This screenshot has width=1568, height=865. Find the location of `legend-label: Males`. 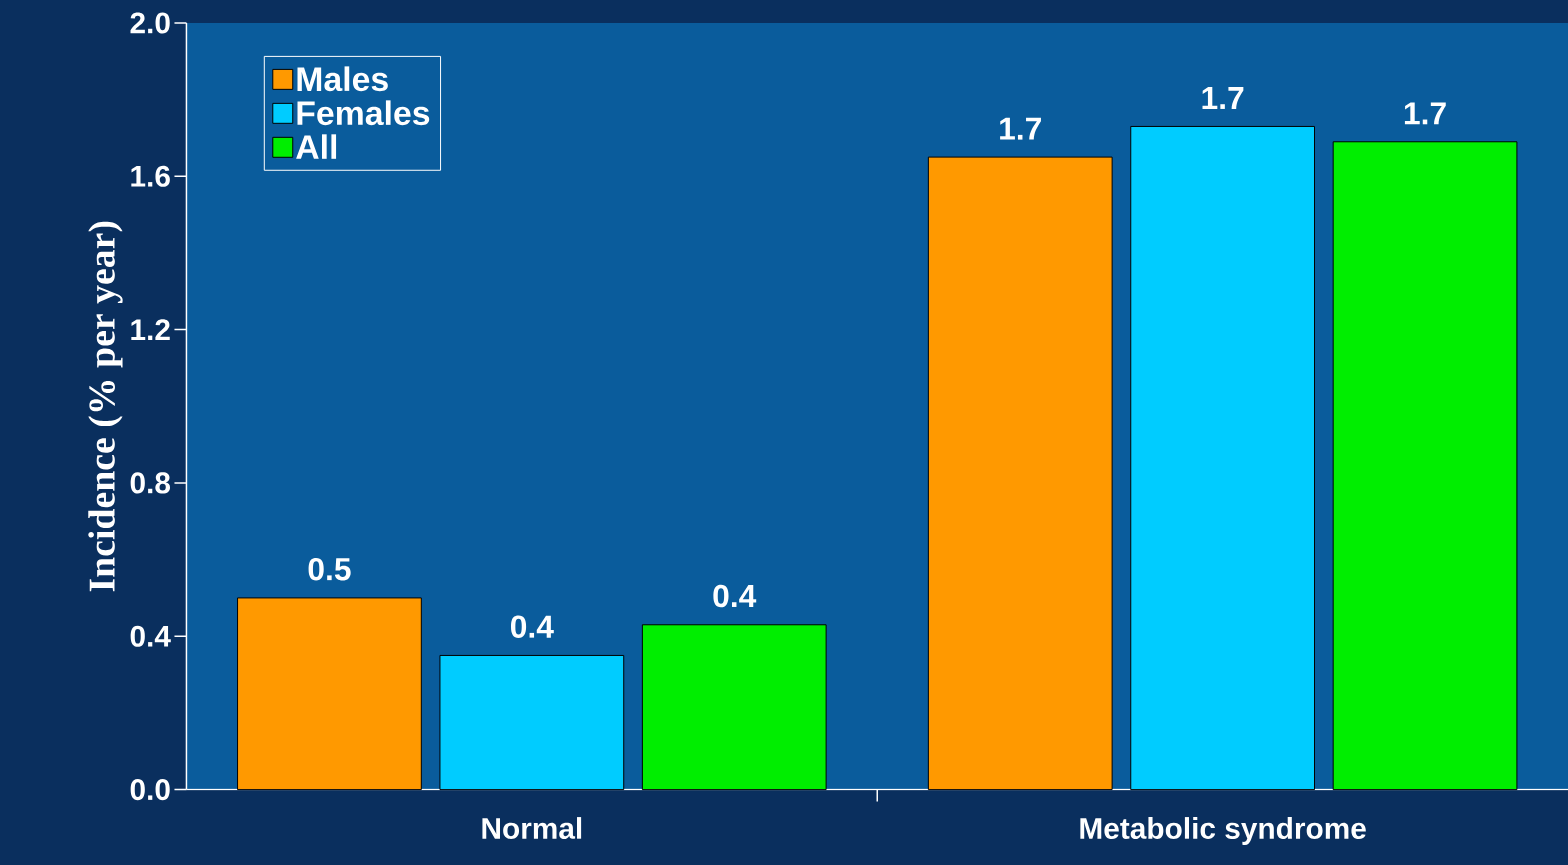

legend-label: Males is located at coordinates (342, 78).